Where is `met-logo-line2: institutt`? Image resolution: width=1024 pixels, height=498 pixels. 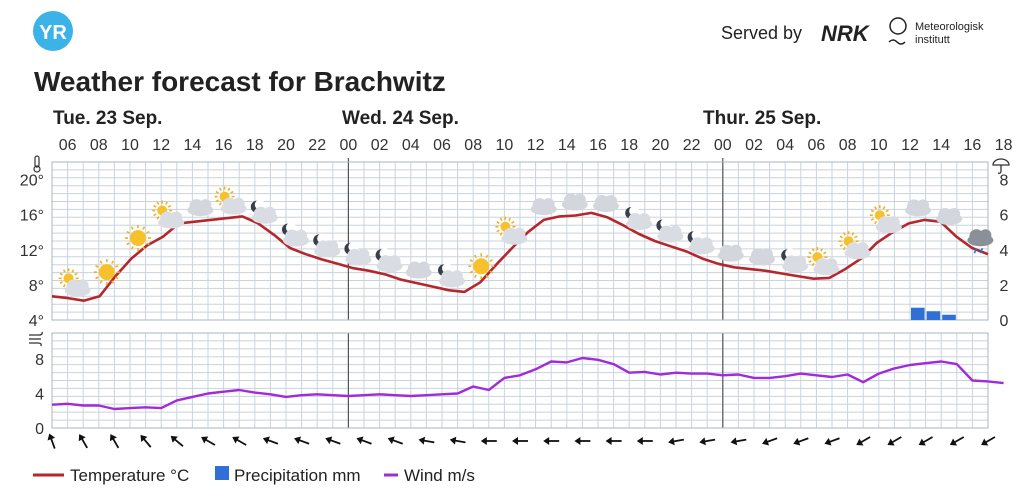
met-logo-line2: institutt is located at coordinates (932, 40).